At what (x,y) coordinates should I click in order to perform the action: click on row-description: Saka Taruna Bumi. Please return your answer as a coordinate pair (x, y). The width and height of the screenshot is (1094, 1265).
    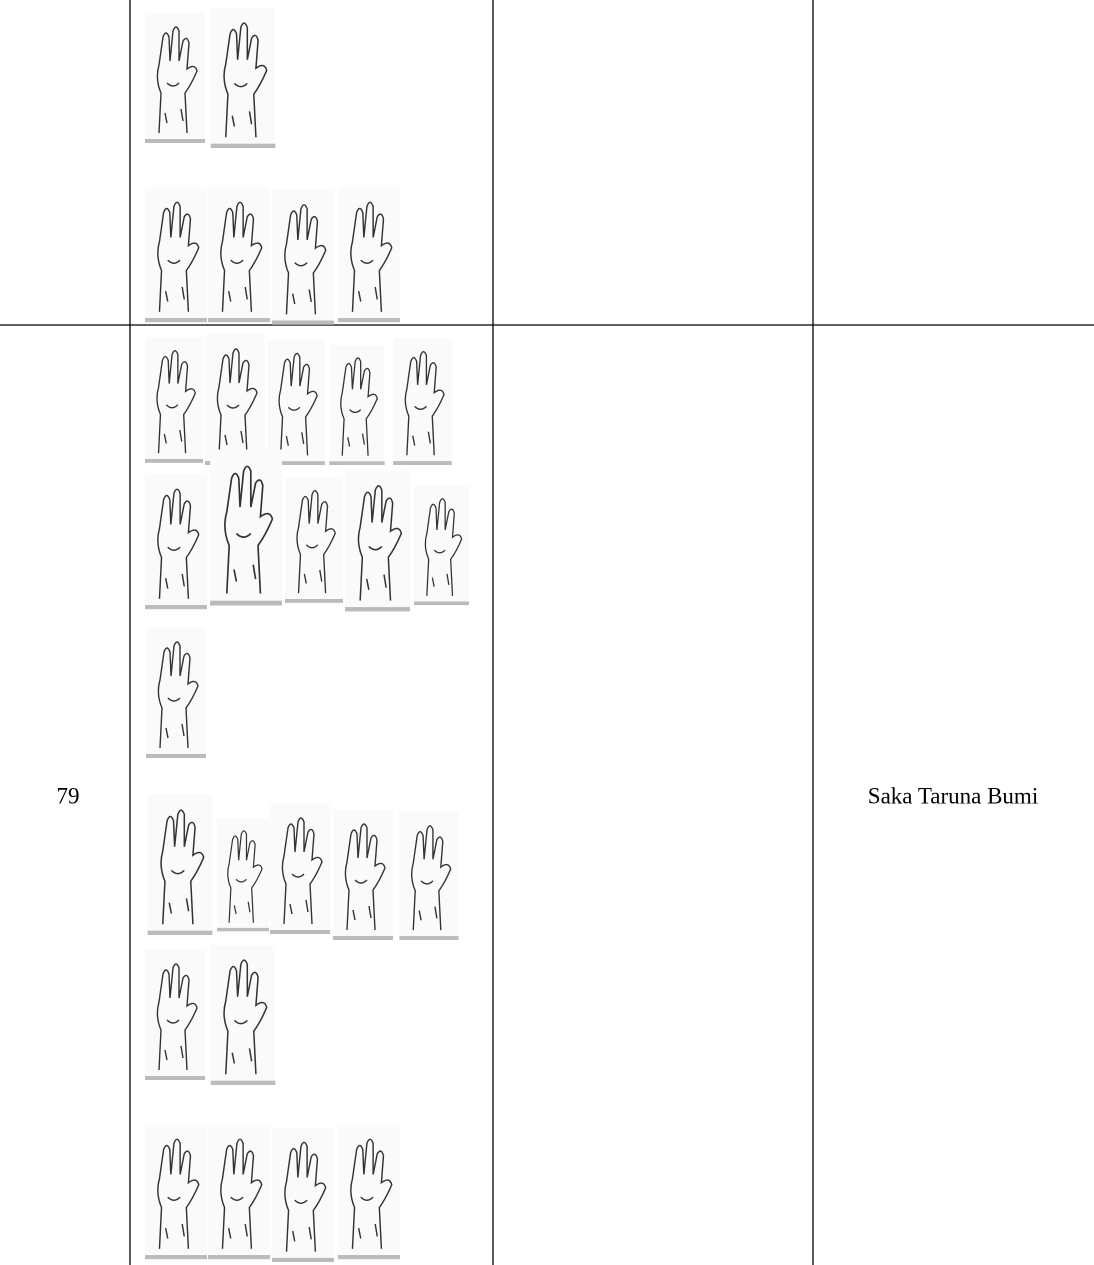
    Looking at the image, I should click on (953, 795).